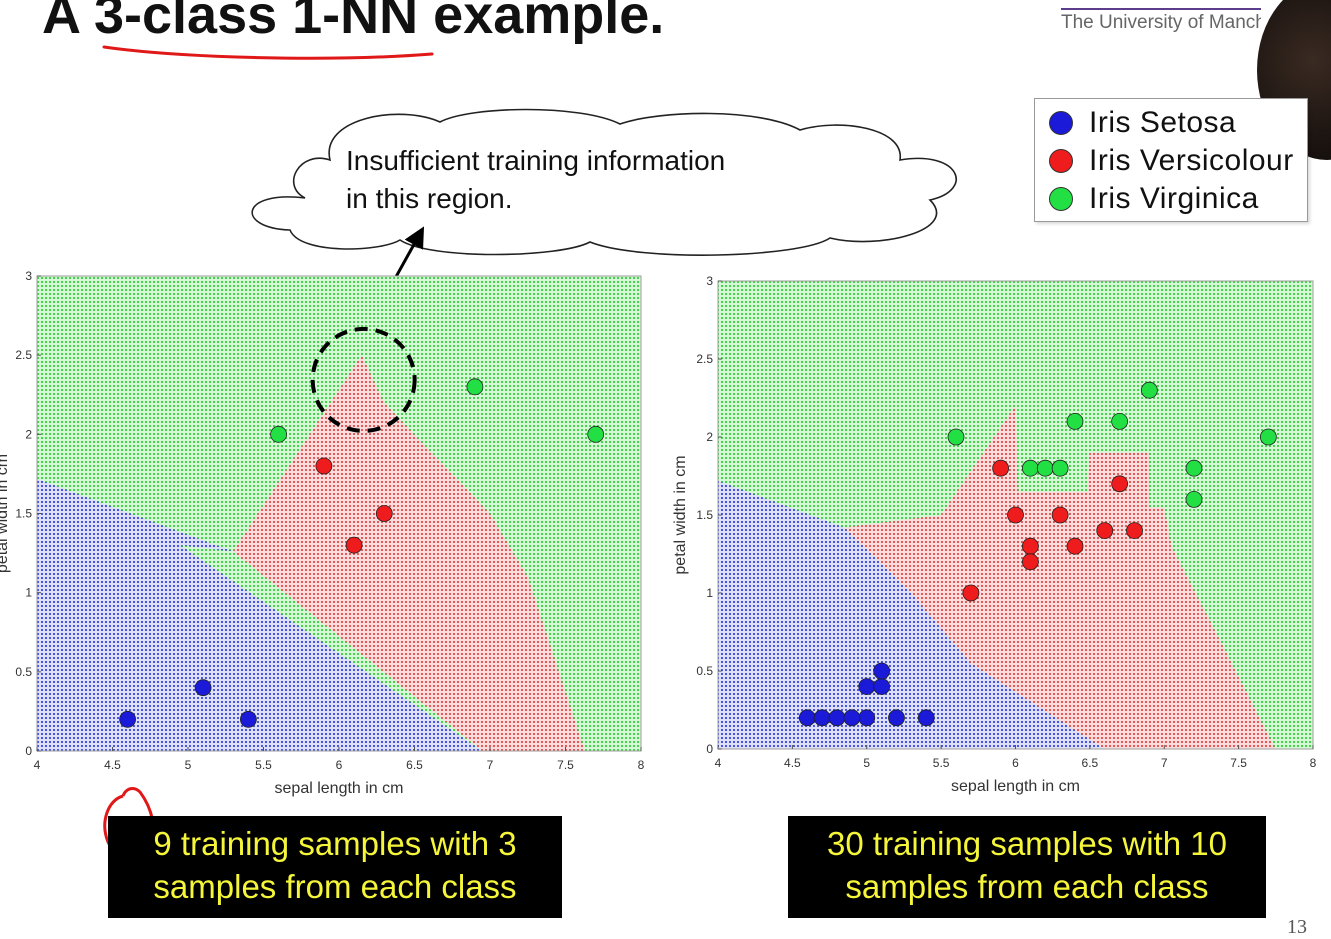 This screenshot has height=939, width=1331. I want to click on callout-line-1: Insufficient training information, so click(535, 160).